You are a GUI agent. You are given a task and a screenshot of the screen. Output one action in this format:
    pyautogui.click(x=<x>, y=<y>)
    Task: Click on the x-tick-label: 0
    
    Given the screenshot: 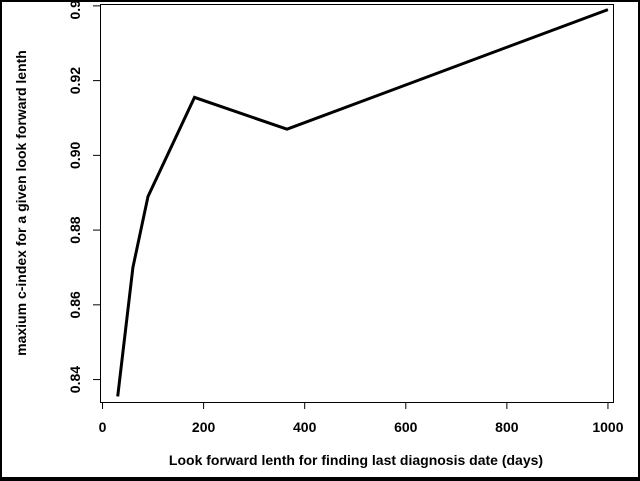 What is the action you would take?
    pyautogui.click(x=103, y=427)
    